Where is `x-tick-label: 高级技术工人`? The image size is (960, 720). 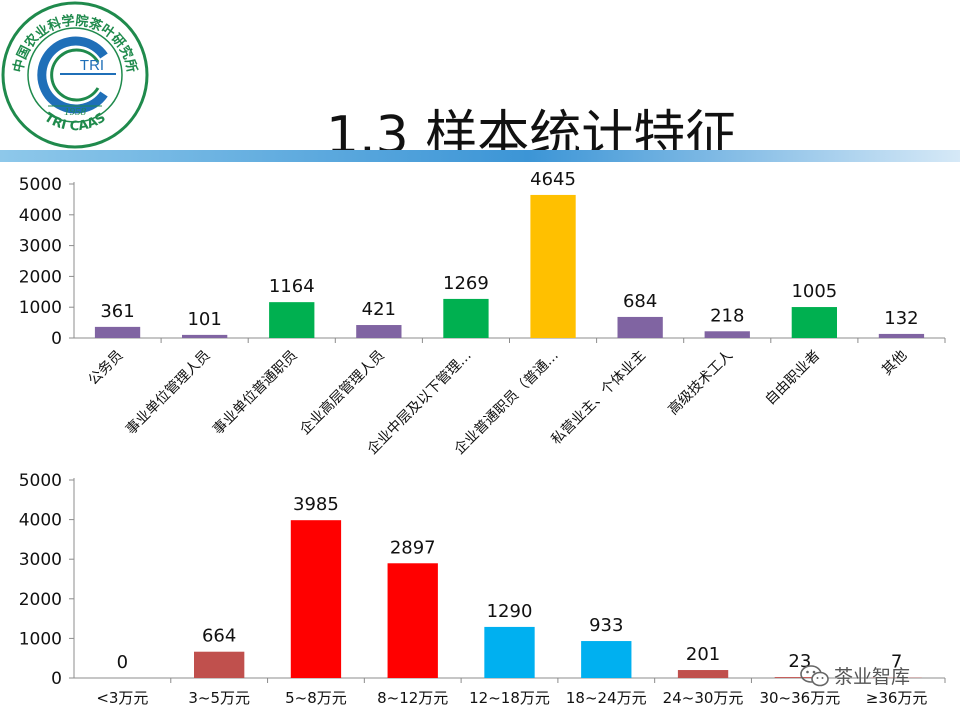 x-tick-label: 高级技术工人 is located at coordinates (700, 382).